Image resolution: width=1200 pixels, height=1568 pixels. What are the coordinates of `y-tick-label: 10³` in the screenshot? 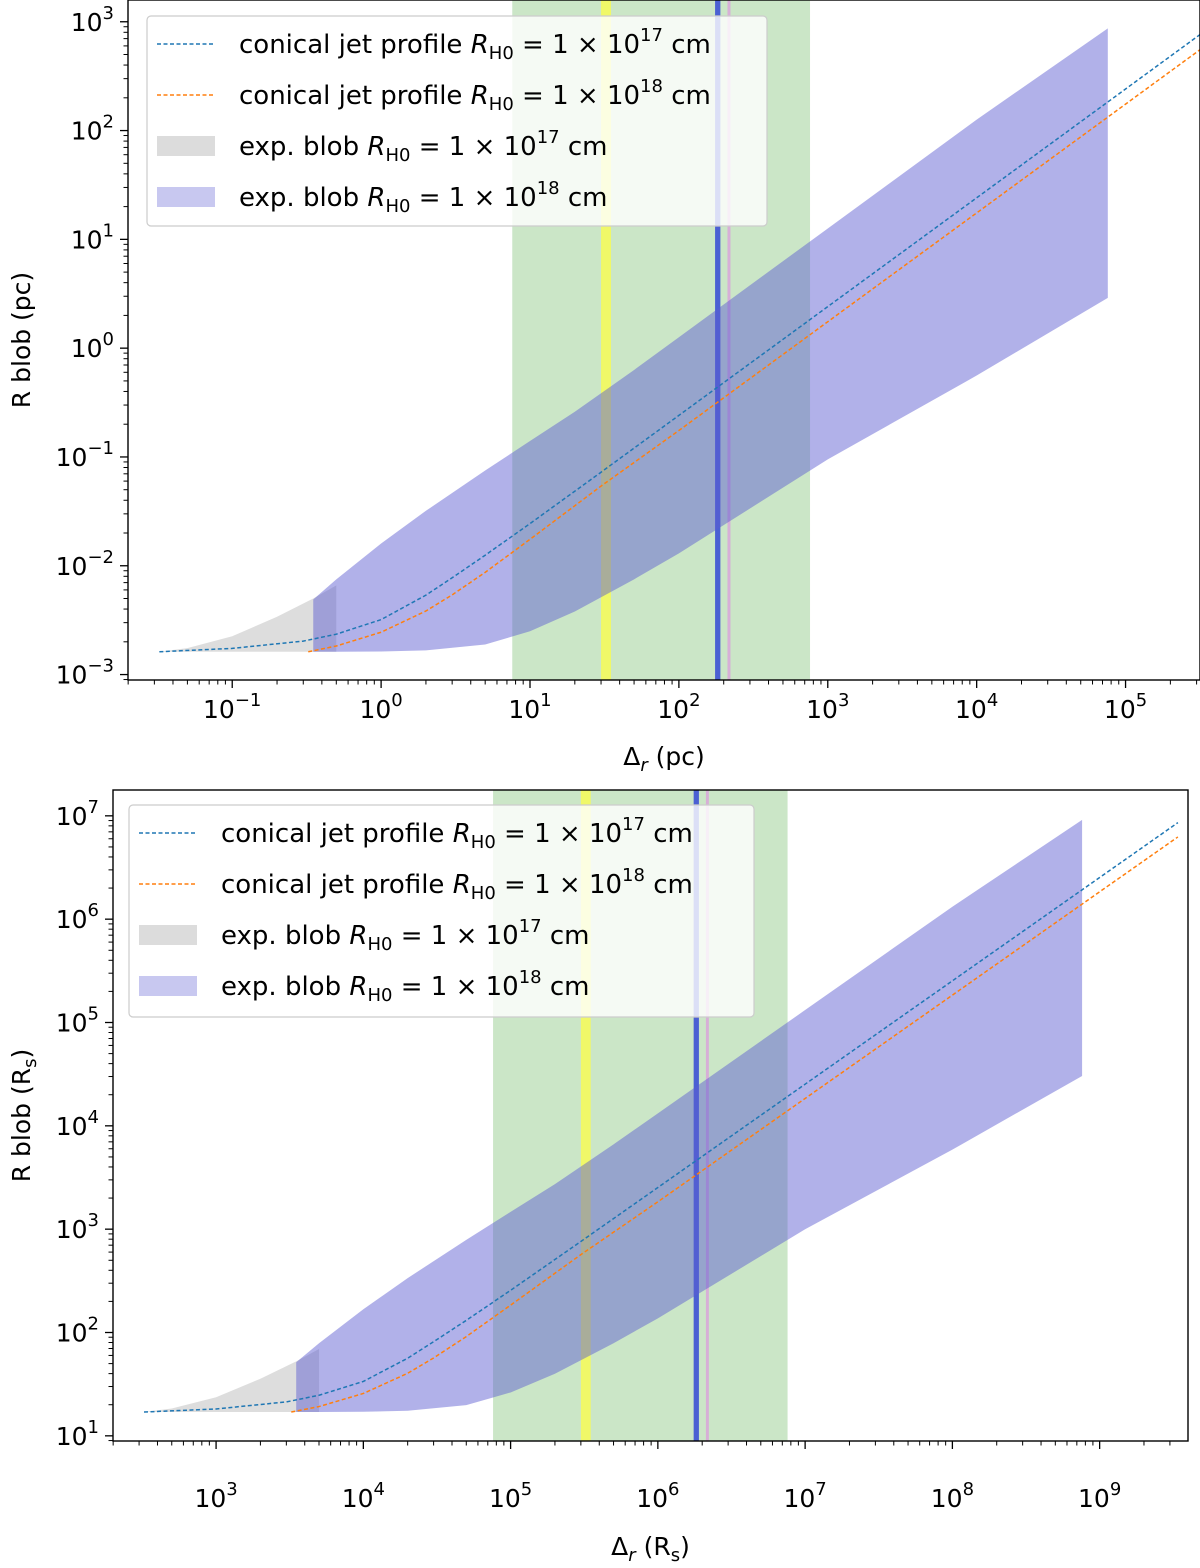 It's located at (92, 20).